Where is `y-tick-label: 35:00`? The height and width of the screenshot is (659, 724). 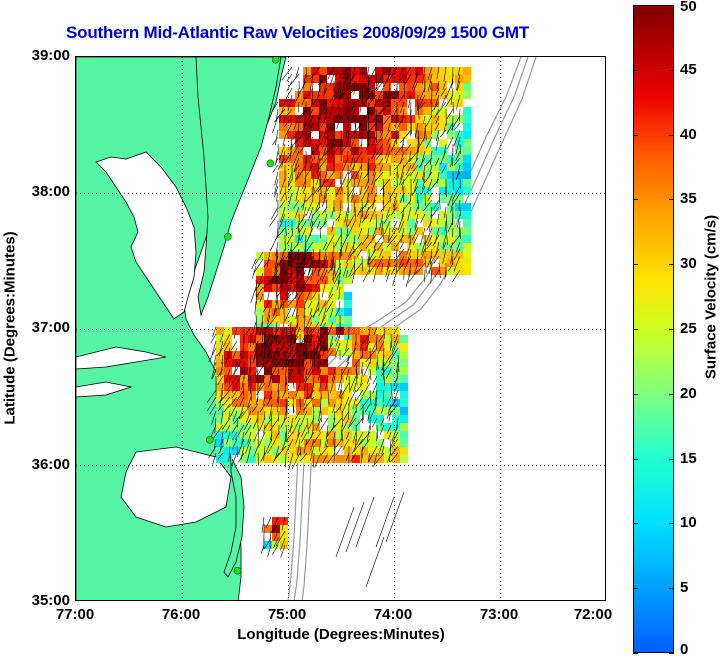 y-tick-label: 35:00 is located at coordinates (50, 600).